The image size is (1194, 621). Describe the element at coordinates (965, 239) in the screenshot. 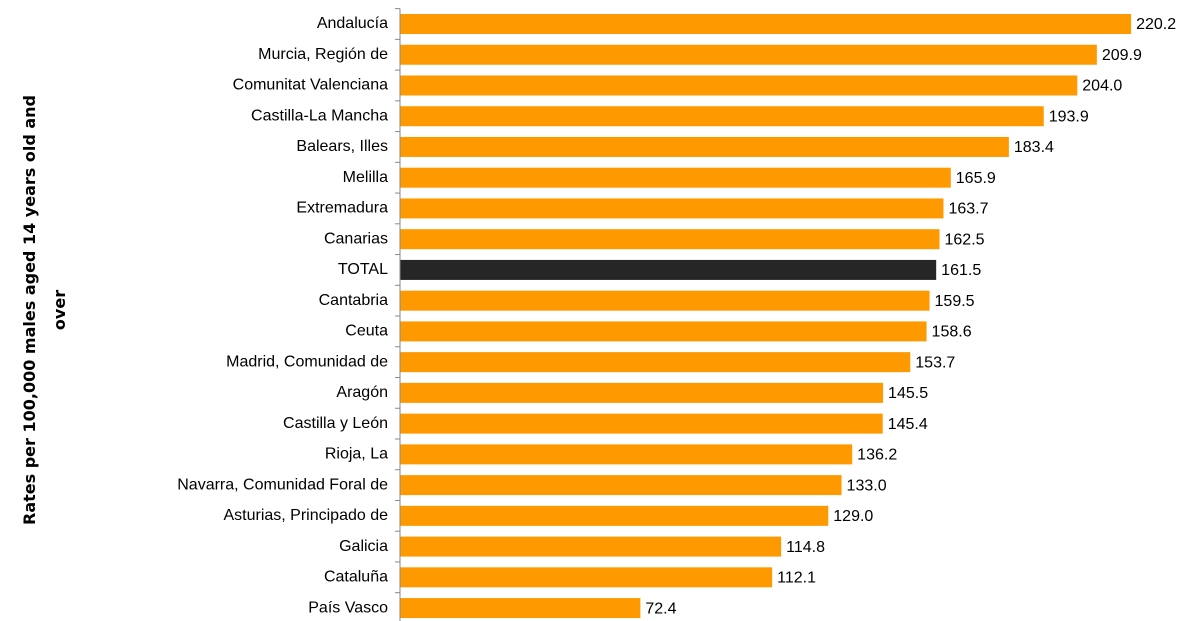

I see `value-label: 162.5` at that location.